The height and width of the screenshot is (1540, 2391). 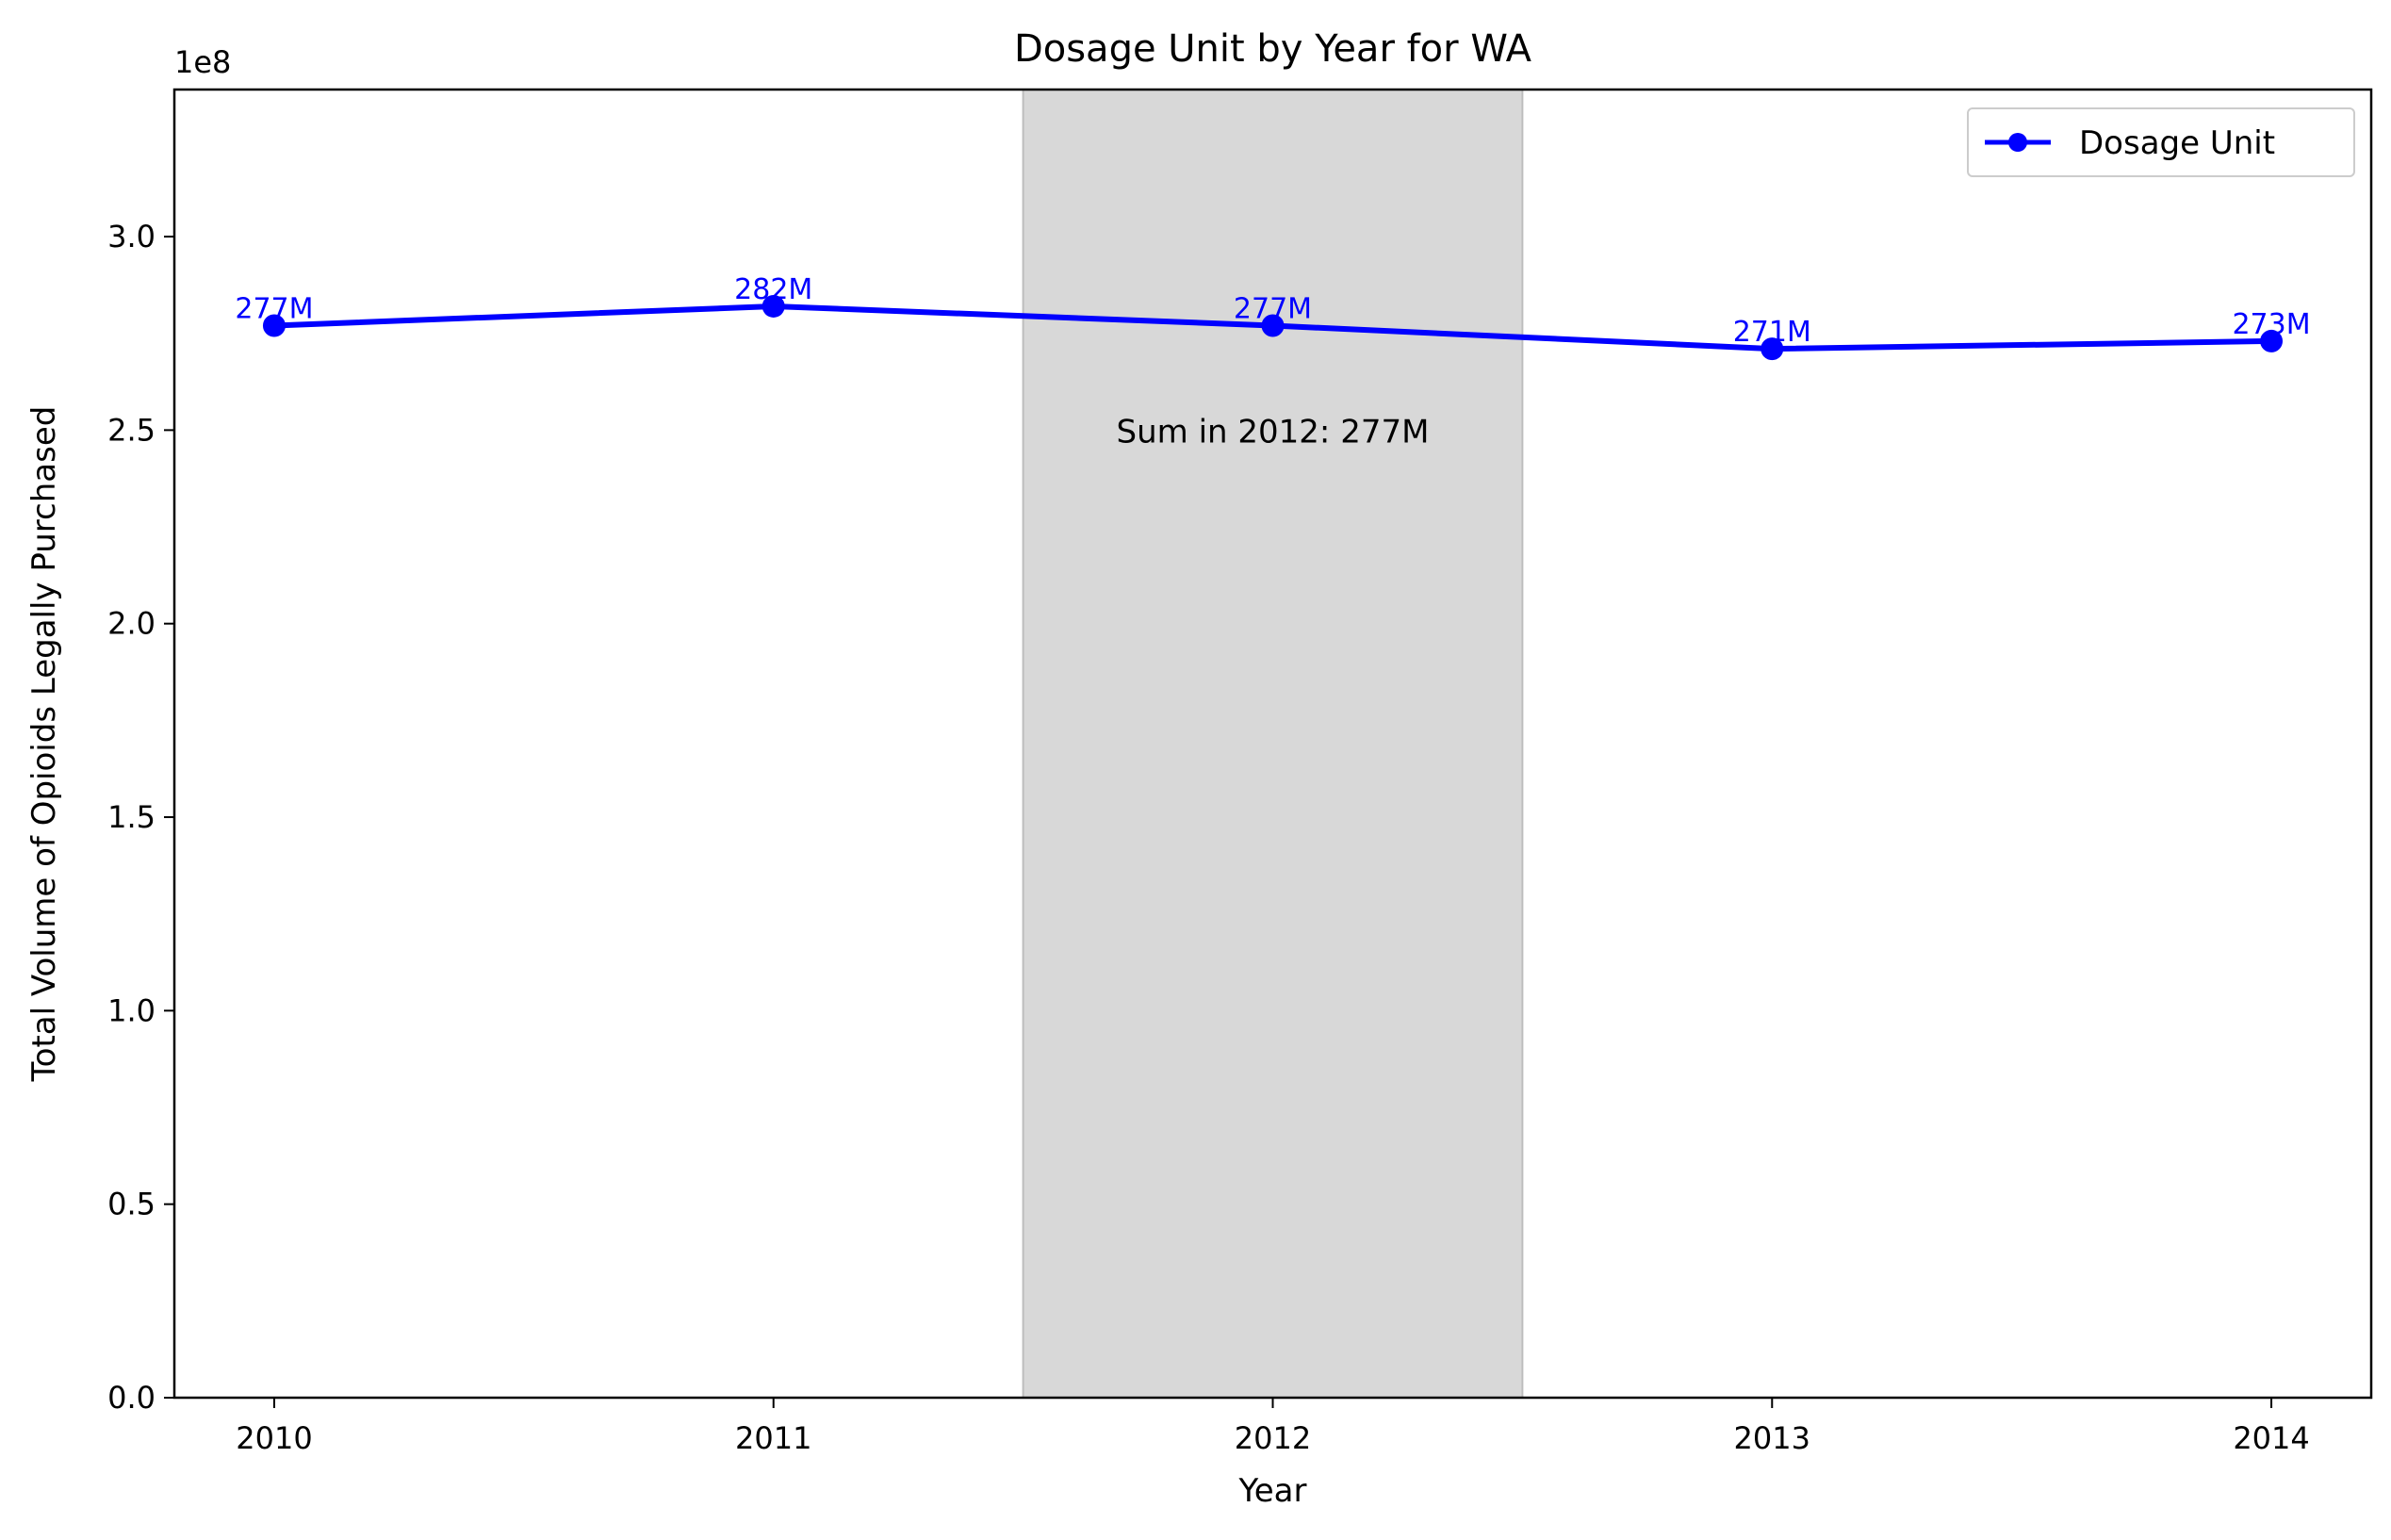 I want to click on chart-title: Dosage Unit by Year for WA, so click(x=1273, y=49).